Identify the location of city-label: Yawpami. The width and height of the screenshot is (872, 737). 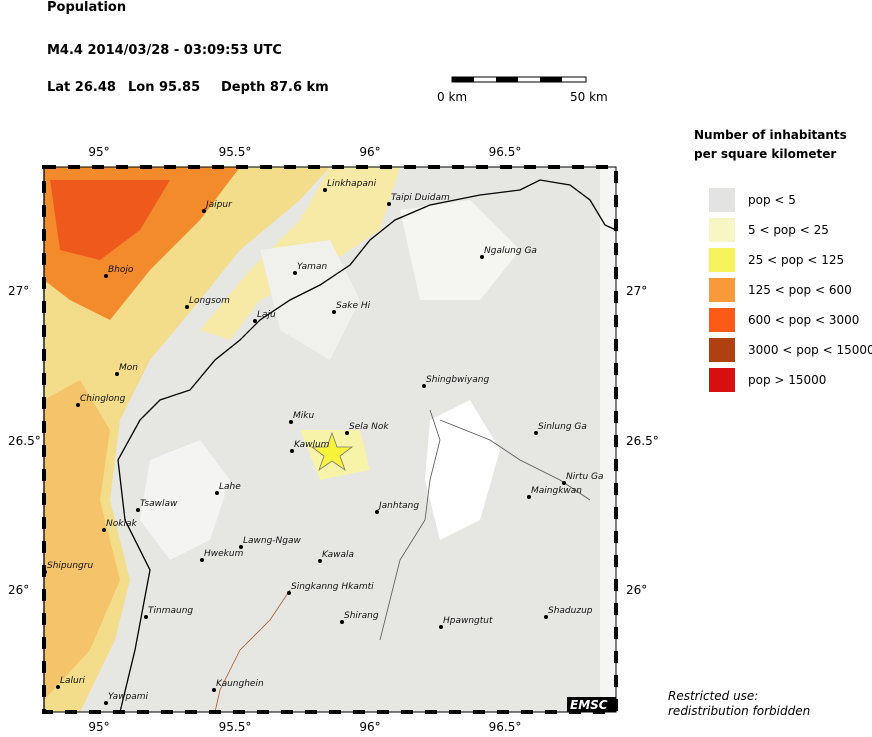
(128, 697).